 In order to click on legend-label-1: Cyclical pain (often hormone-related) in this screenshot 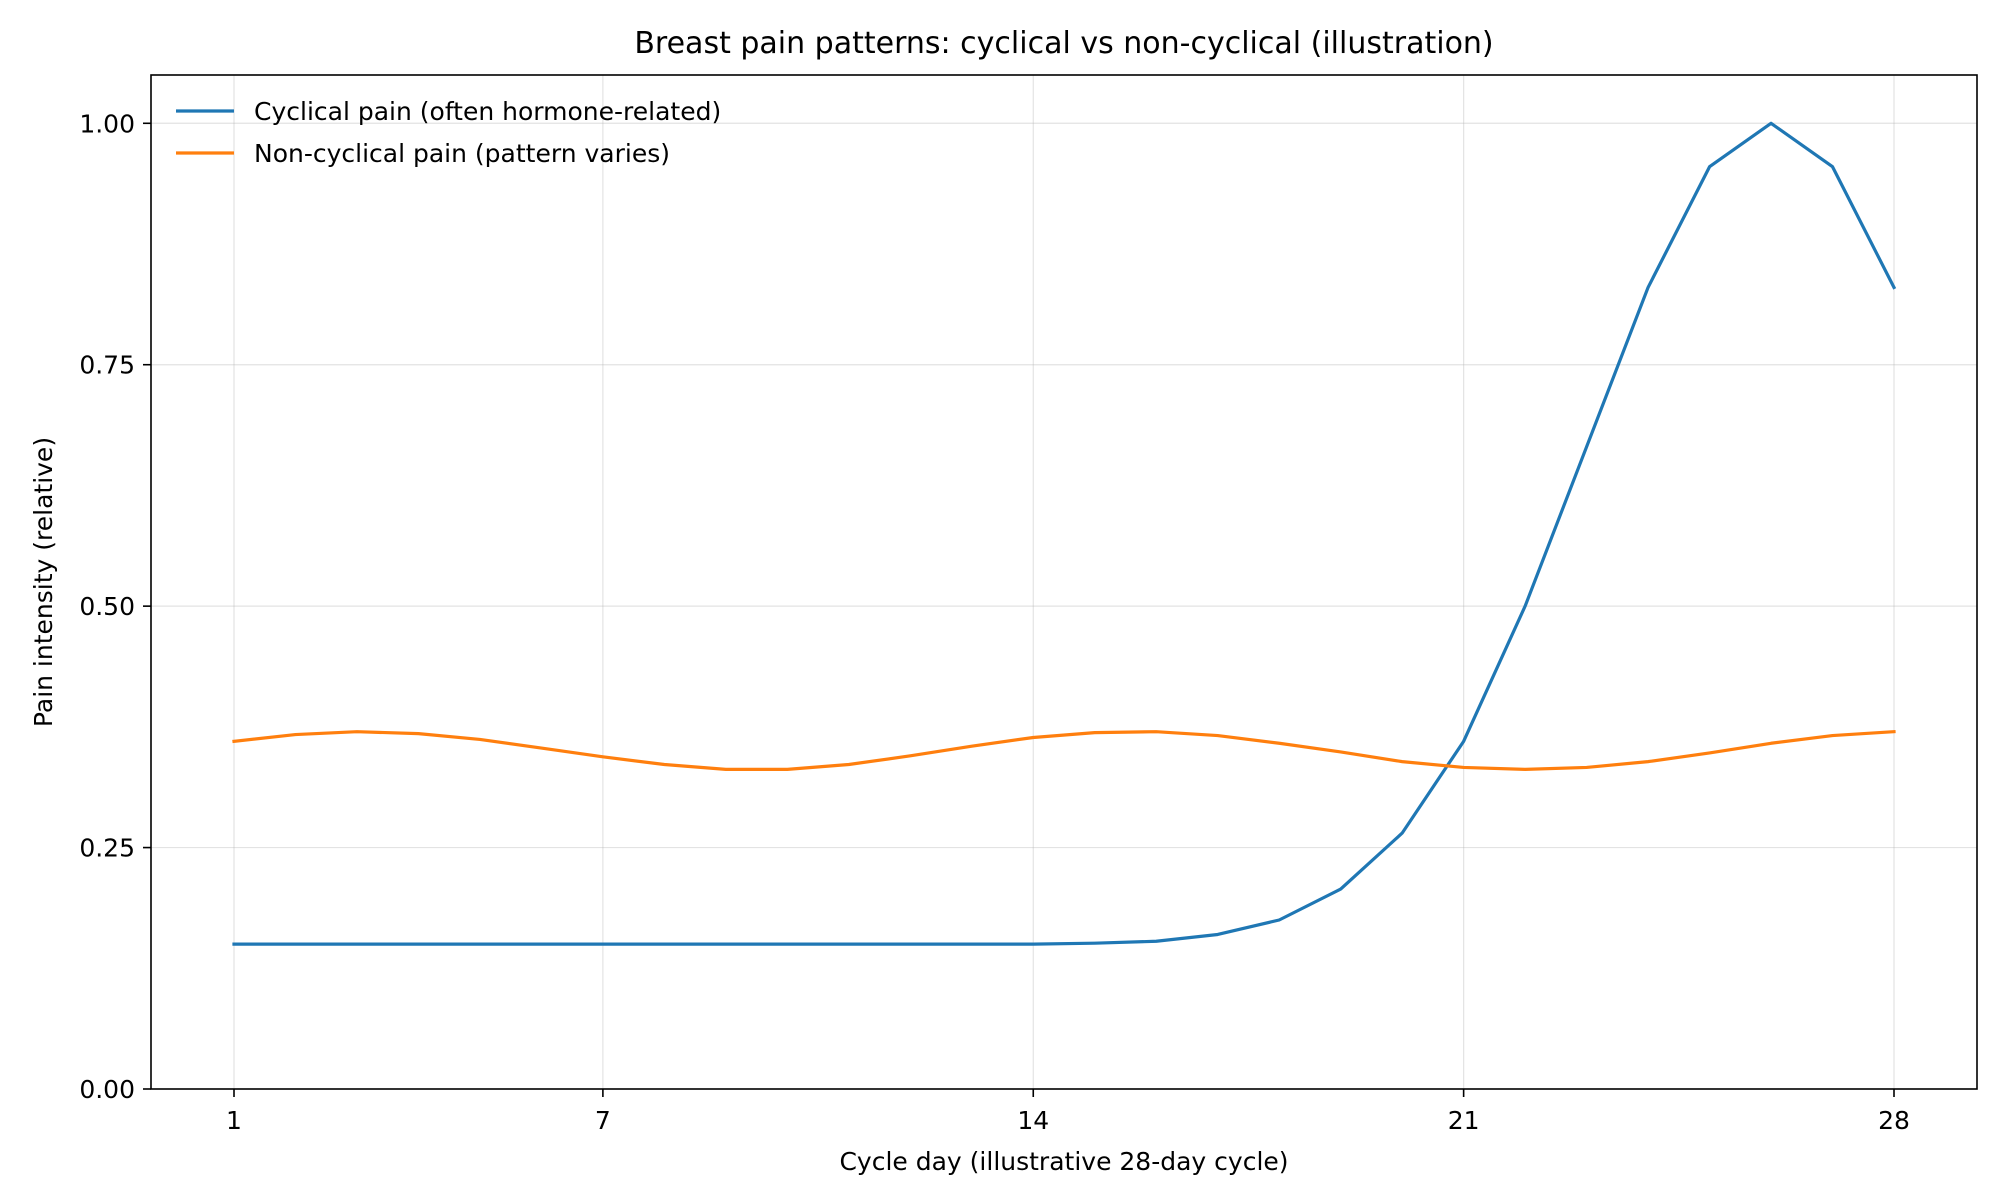, I will do `click(487, 111)`.